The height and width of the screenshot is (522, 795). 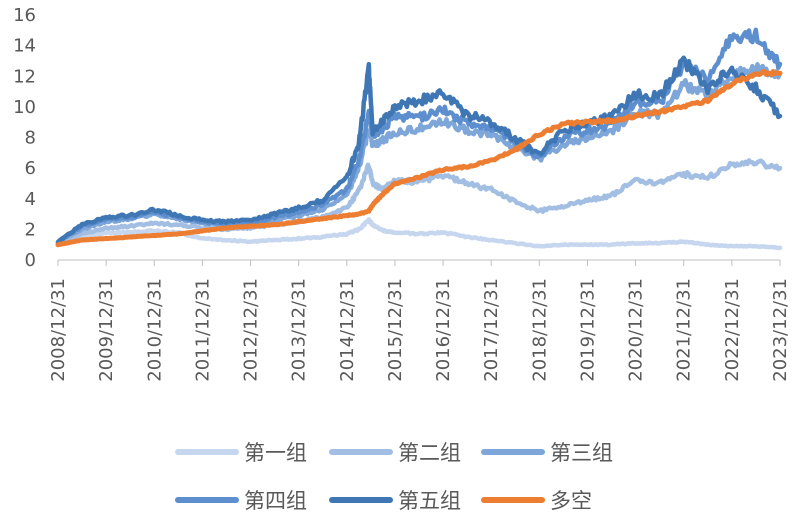 I want to click on x-tick-label: 2017/12/31, so click(x=491, y=330).